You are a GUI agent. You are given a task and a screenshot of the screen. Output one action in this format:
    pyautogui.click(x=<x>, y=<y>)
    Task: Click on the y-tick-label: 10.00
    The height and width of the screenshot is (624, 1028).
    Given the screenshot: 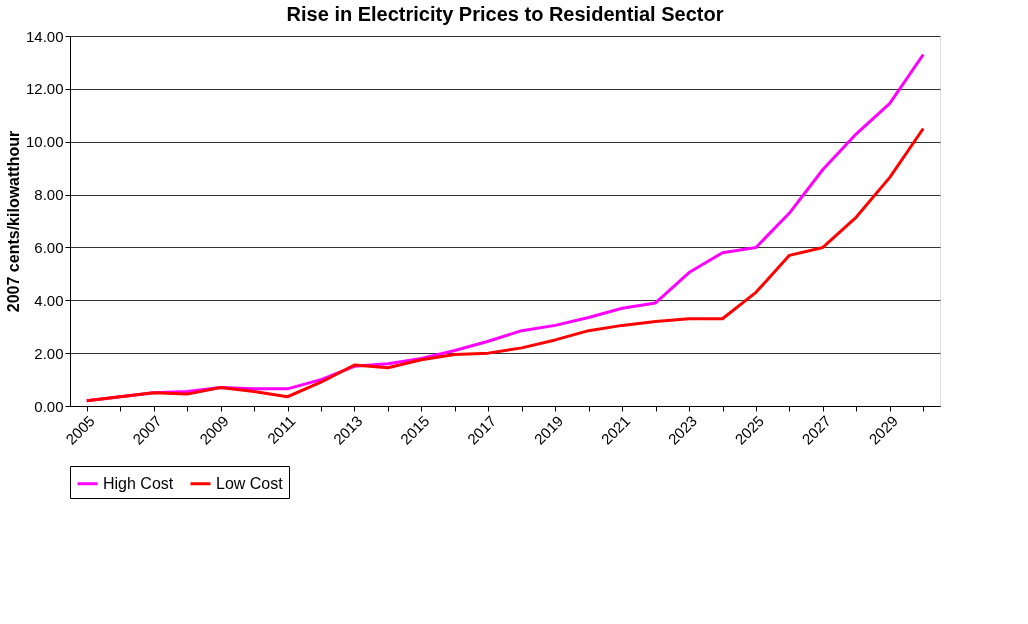 What is the action you would take?
    pyautogui.click(x=44, y=142)
    